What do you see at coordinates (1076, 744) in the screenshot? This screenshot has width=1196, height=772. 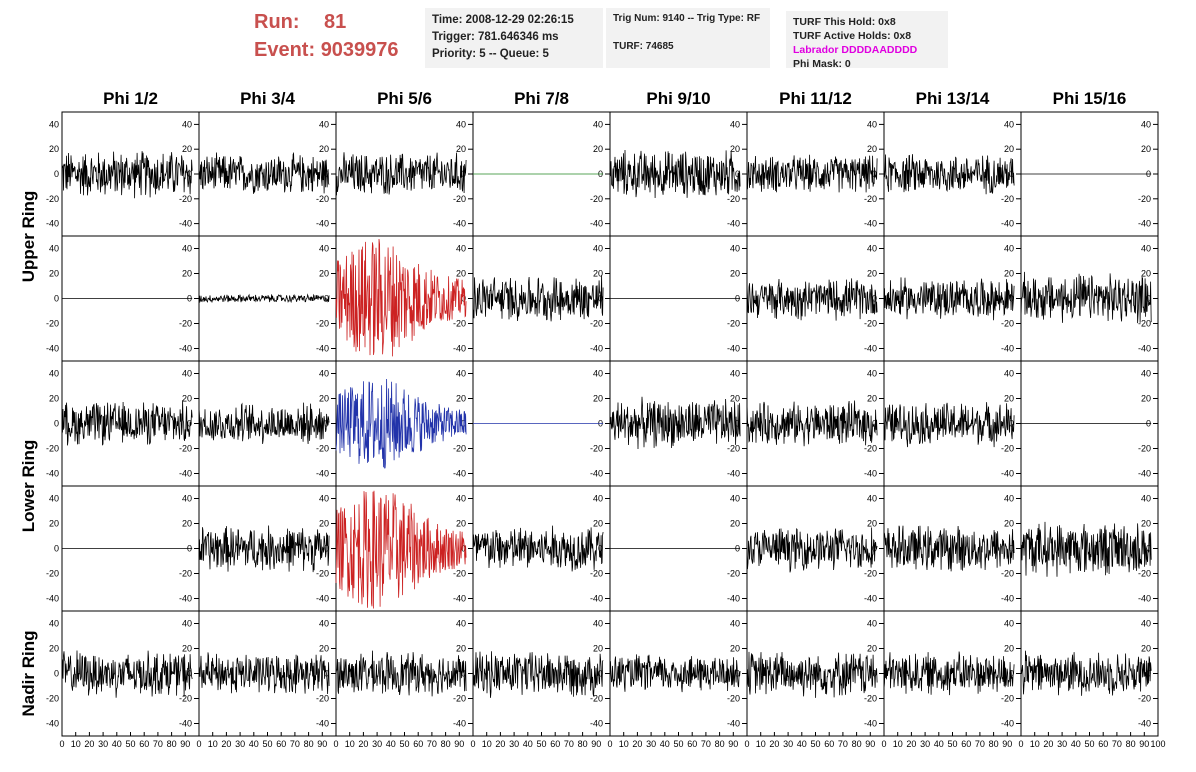 I see `x-tick-label: 40` at bounding box center [1076, 744].